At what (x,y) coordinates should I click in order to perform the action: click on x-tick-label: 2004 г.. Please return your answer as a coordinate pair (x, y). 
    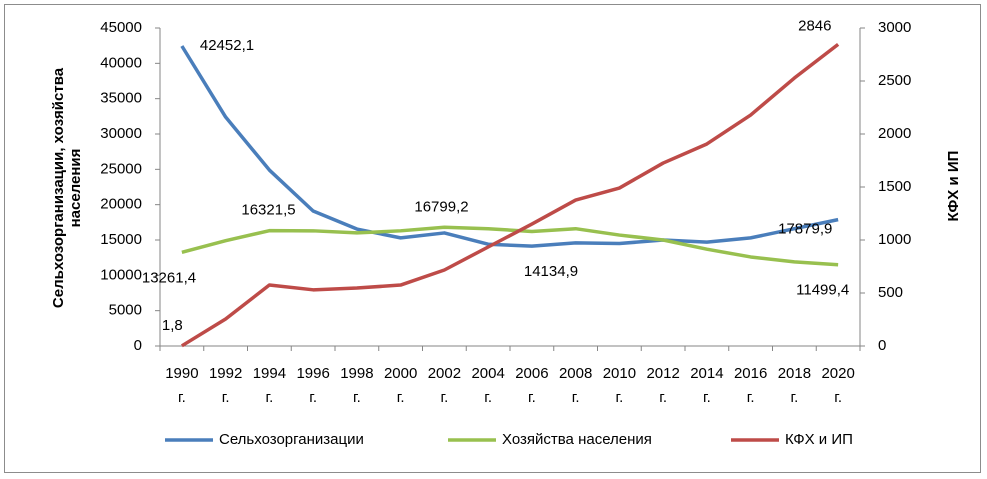
    Looking at the image, I should click on (488, 385).